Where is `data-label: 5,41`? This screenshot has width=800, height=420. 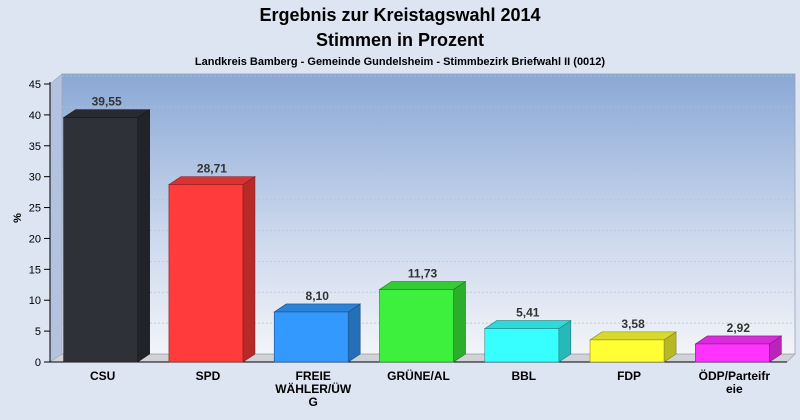 data-label: 5,41 is located at coordinates (528, 313).